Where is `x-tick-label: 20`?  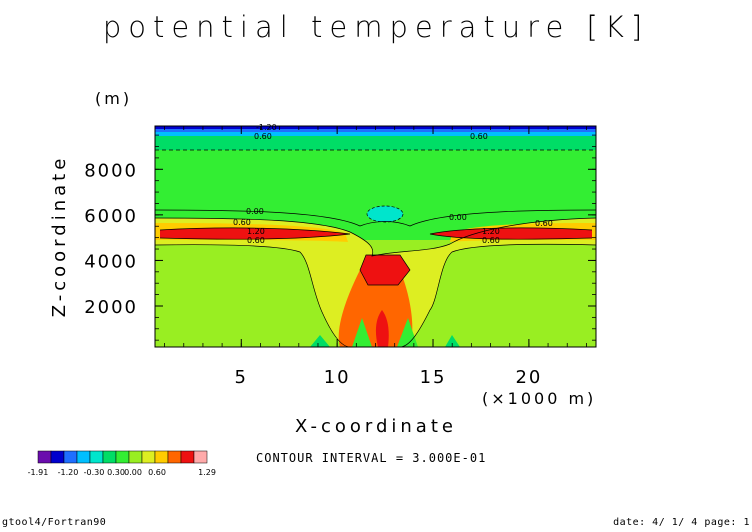
x-tick-label: 20 is located at coordinates (528, 377).